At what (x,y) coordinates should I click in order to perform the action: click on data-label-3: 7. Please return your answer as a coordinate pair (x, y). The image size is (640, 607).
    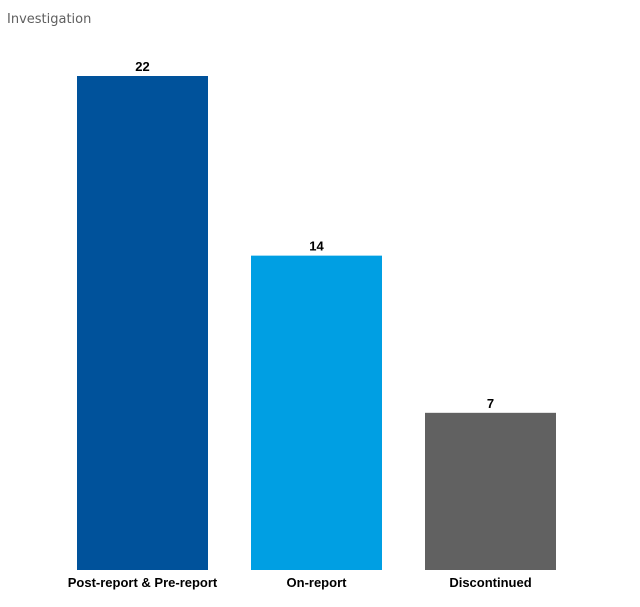
    Looking at the image, I should click on (490, 403).